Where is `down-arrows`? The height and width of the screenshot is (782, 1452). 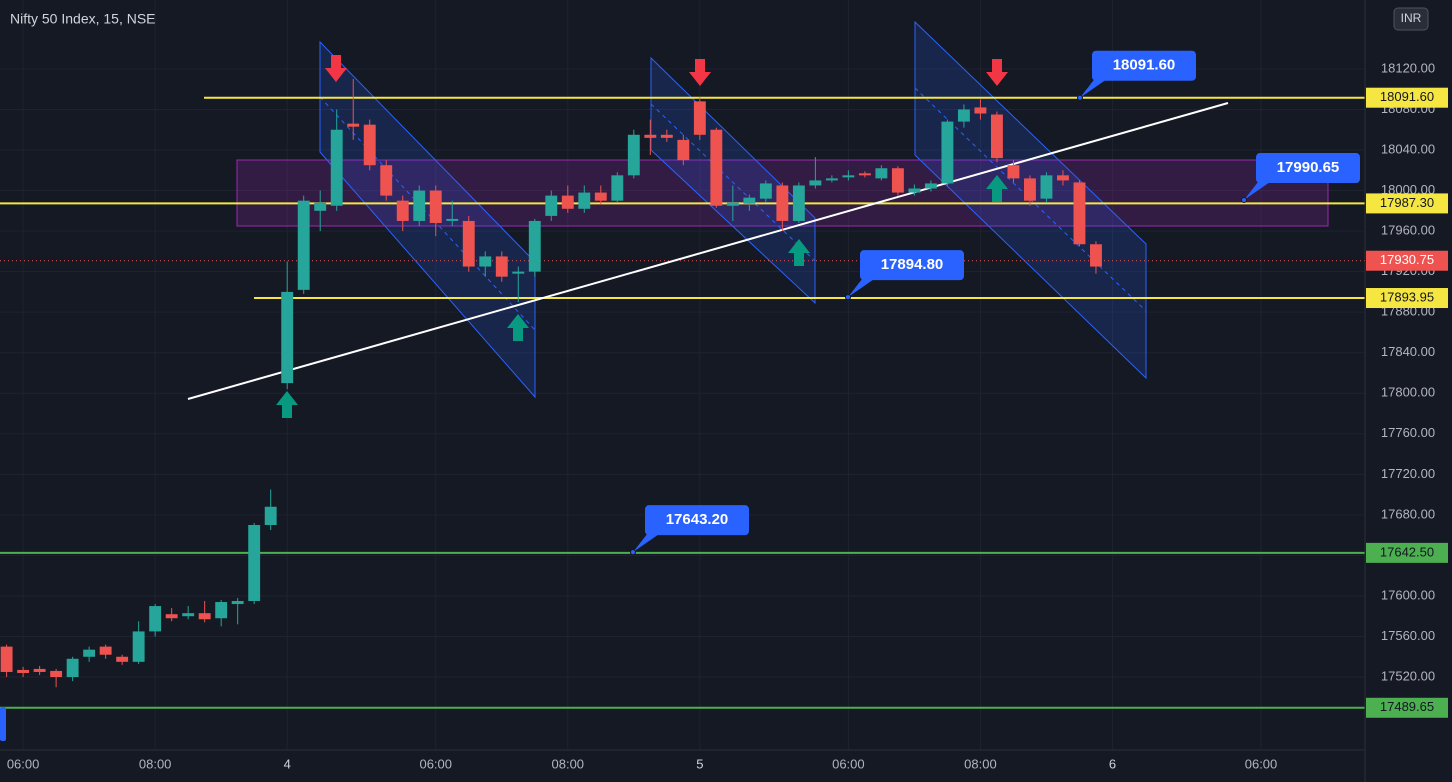 down-arrows is located at coordinates (666, 70).